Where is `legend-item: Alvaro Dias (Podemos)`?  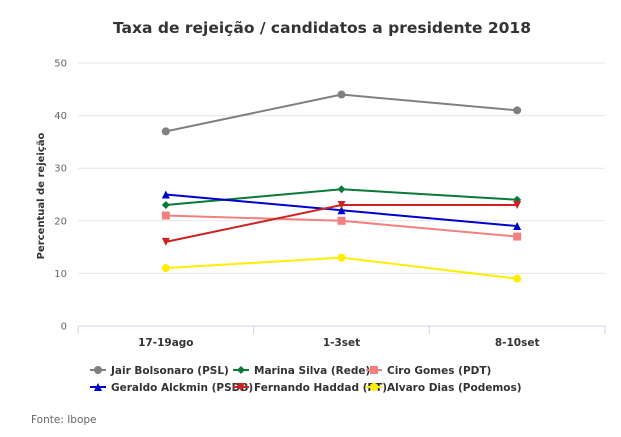
legend-item: Alvaro Dias (Podemos) is located at coordinates (444, 388).